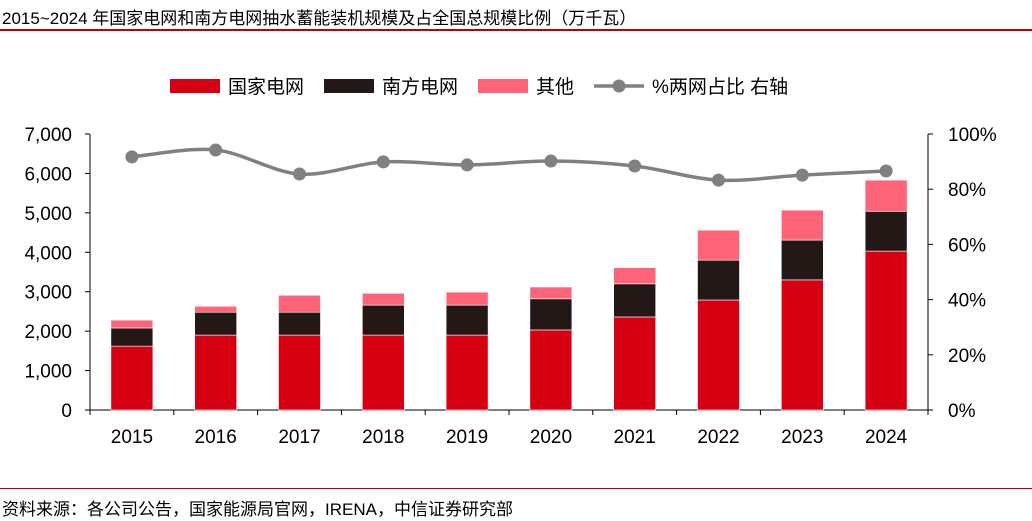 The image size is (1032, 521). What do you see at coordinates (802, 175) in the screenshot?
I see `share-point-2023` at bounding box center [802, 175].